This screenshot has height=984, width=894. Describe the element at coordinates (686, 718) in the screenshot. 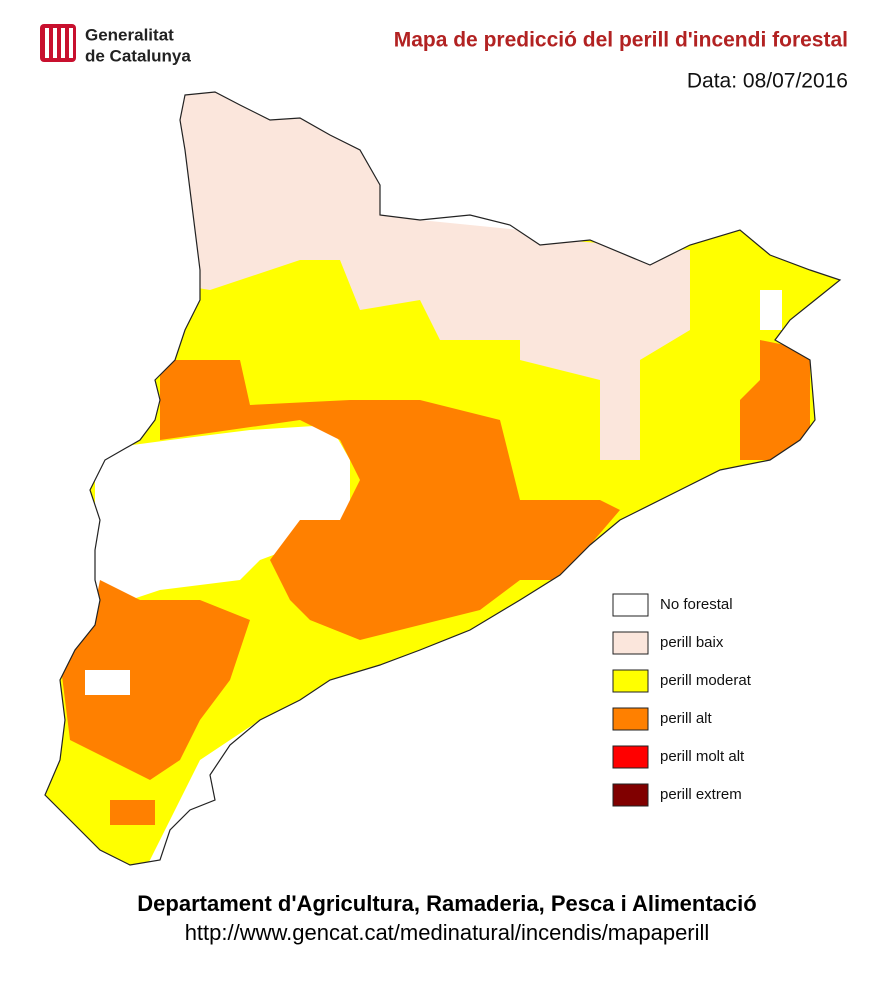

I see `legend-label: perill alt` at that location.